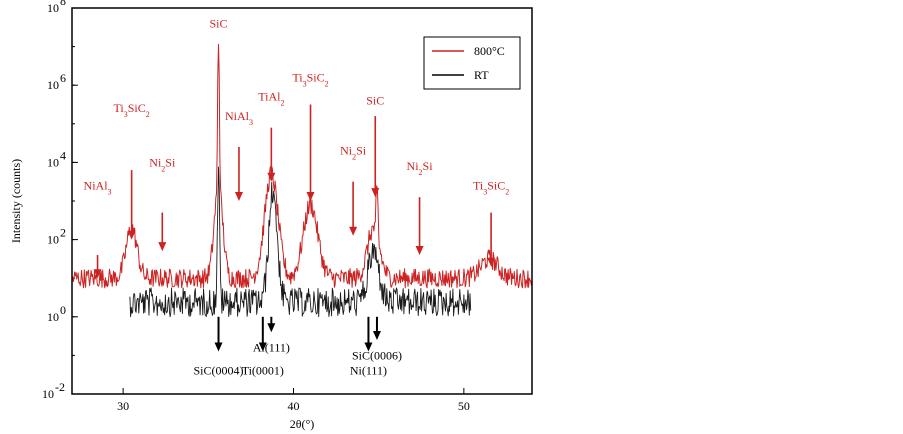 The height and width of the screenshot is (434, 903). What do you see at coordinates (368, 371) in the screenshot?
I see `annotation-label: Ni(111)` at bounding box center [368, 371].